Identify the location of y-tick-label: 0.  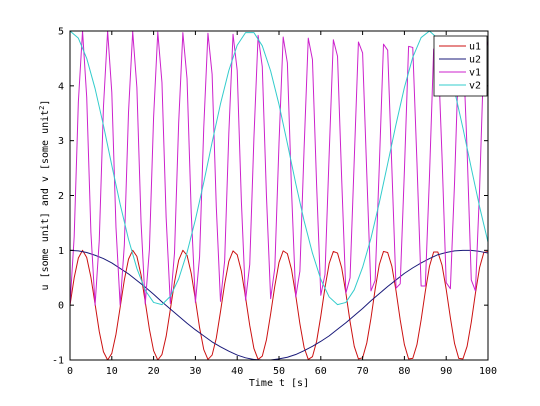
(61, 306).